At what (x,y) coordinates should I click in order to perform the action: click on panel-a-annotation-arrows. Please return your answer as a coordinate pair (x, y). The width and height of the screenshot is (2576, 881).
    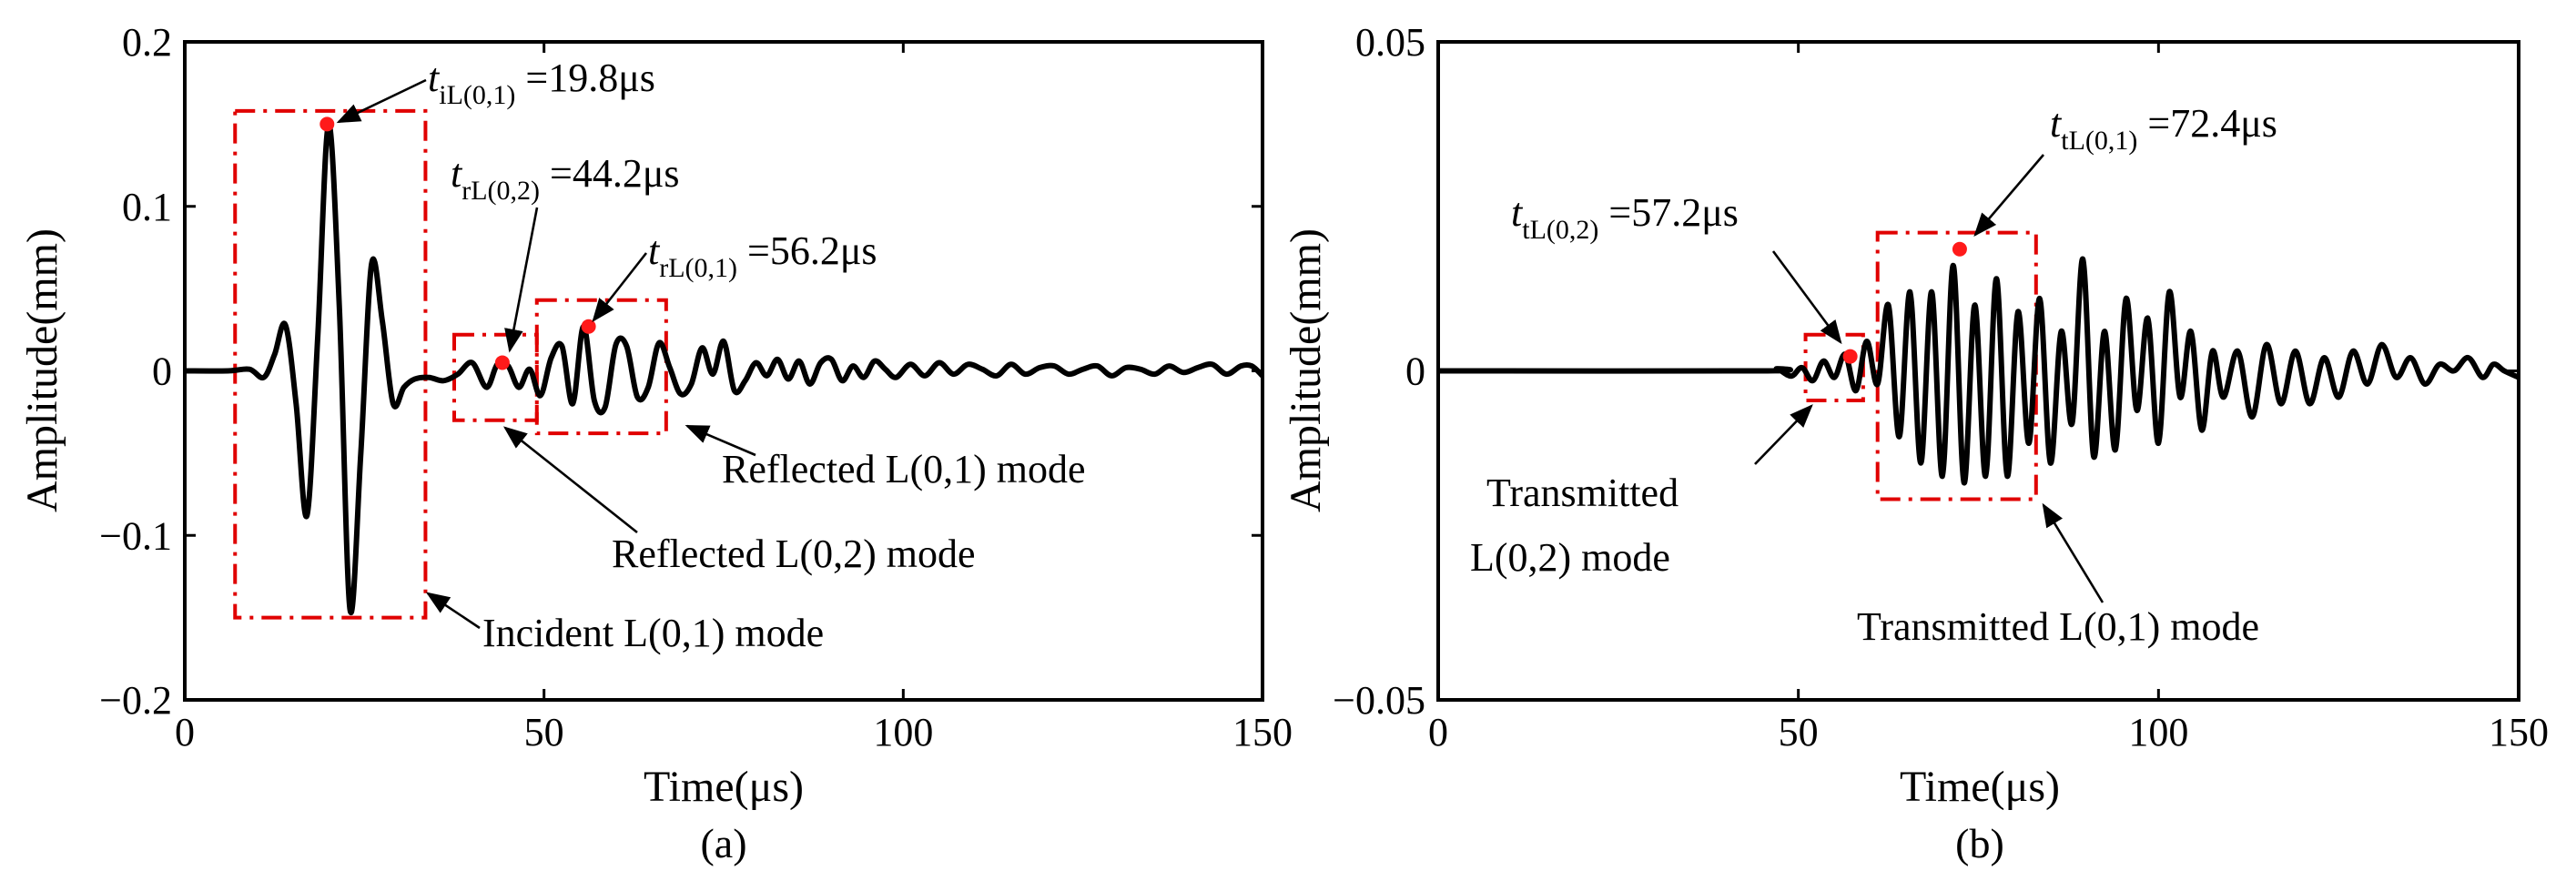
    Looking at the image, I should click on (546, 354).